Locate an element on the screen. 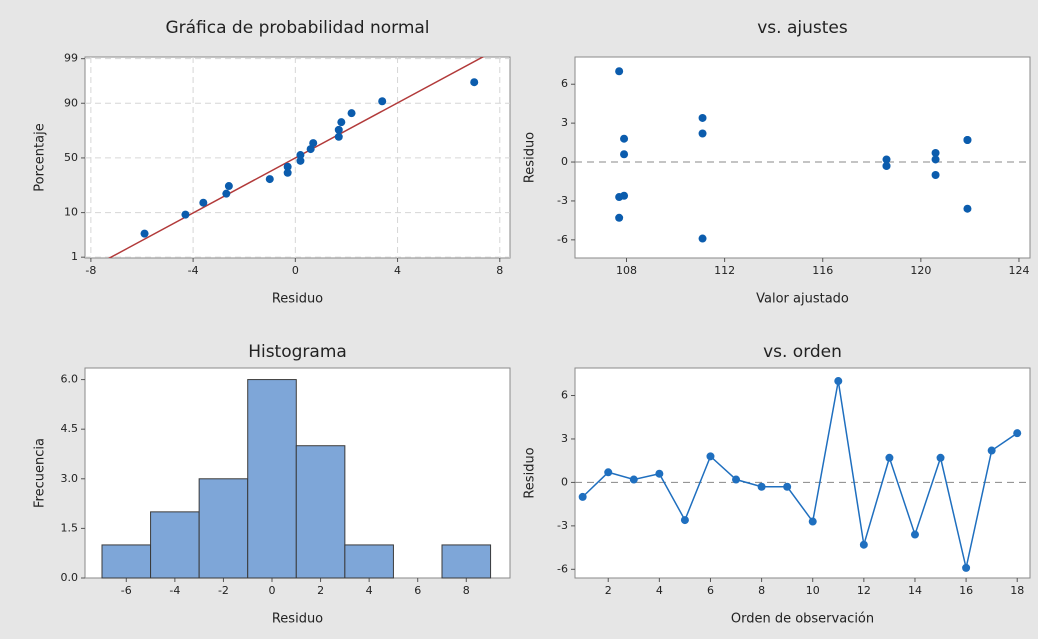  x-tick-label: -4 is located at coordinates (193, 270).